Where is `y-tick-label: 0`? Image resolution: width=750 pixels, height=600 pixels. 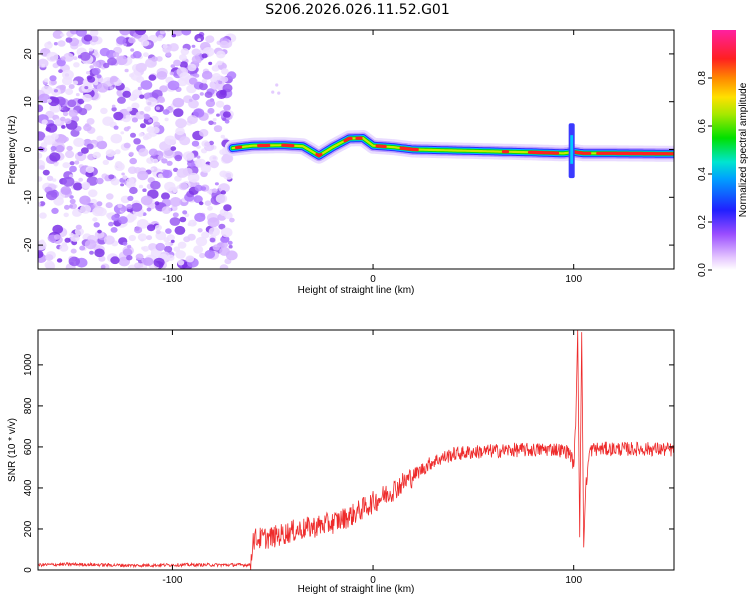
y-tick-label: 0 is located at coordinates (28, 149).